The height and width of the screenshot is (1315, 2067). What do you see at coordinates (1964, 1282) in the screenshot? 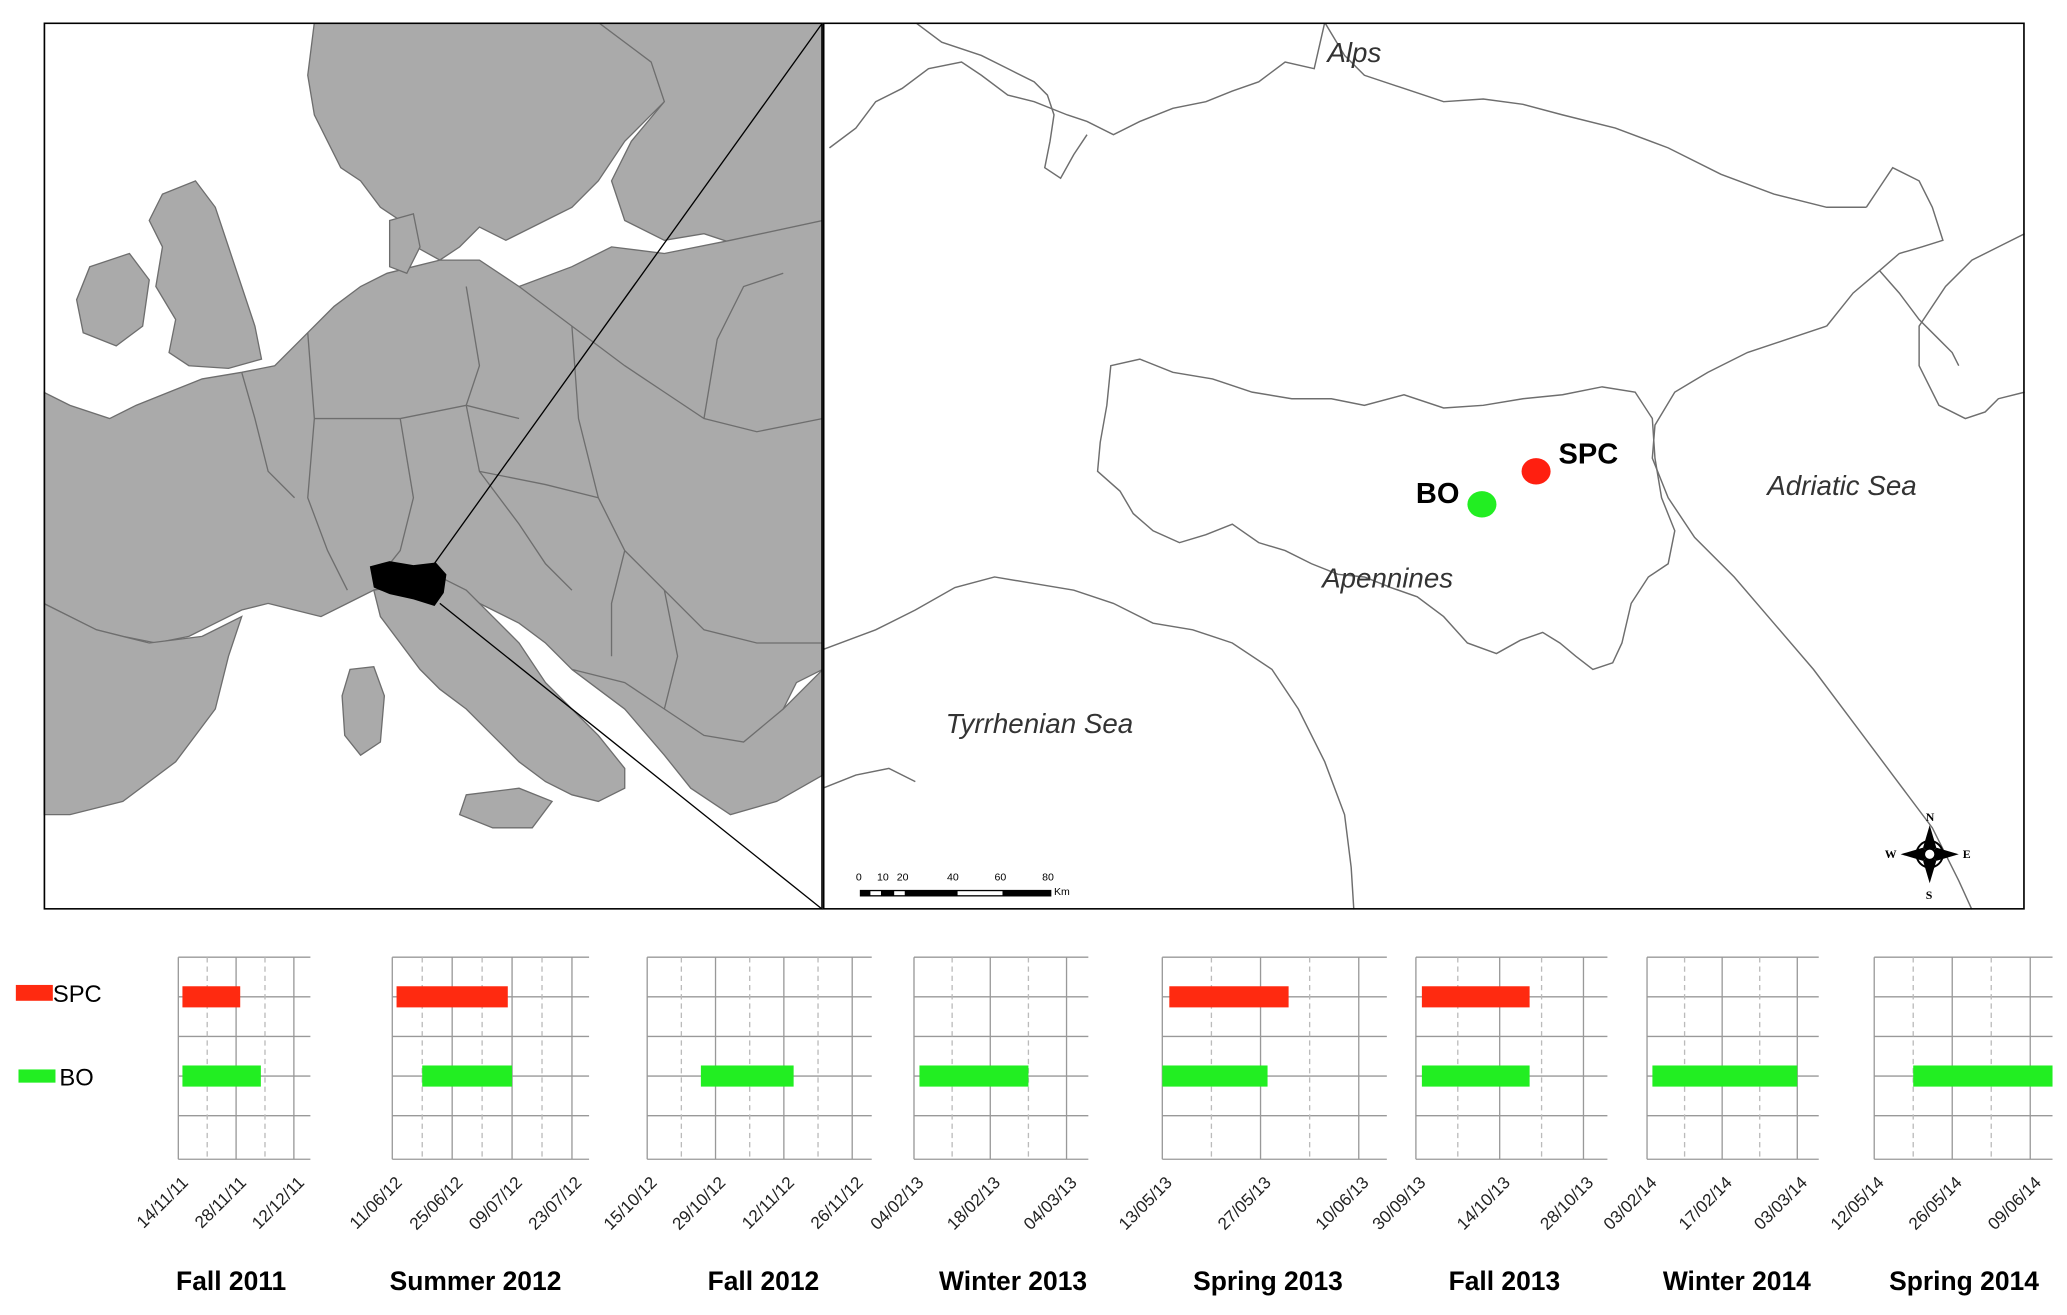
I see `season-title: Spring 2014` at bounding box center [1964, 1282].